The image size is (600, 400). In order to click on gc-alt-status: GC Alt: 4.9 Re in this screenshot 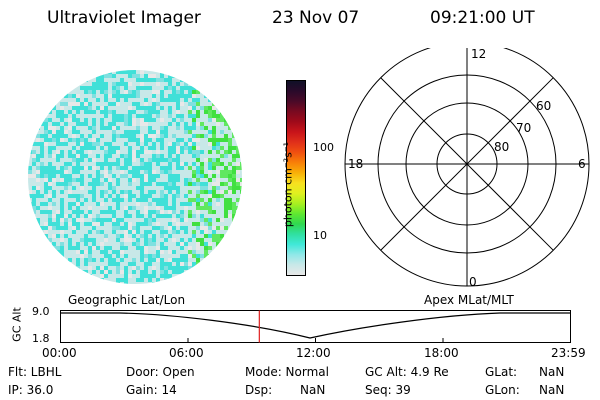, I will do `click(407, 372)`.